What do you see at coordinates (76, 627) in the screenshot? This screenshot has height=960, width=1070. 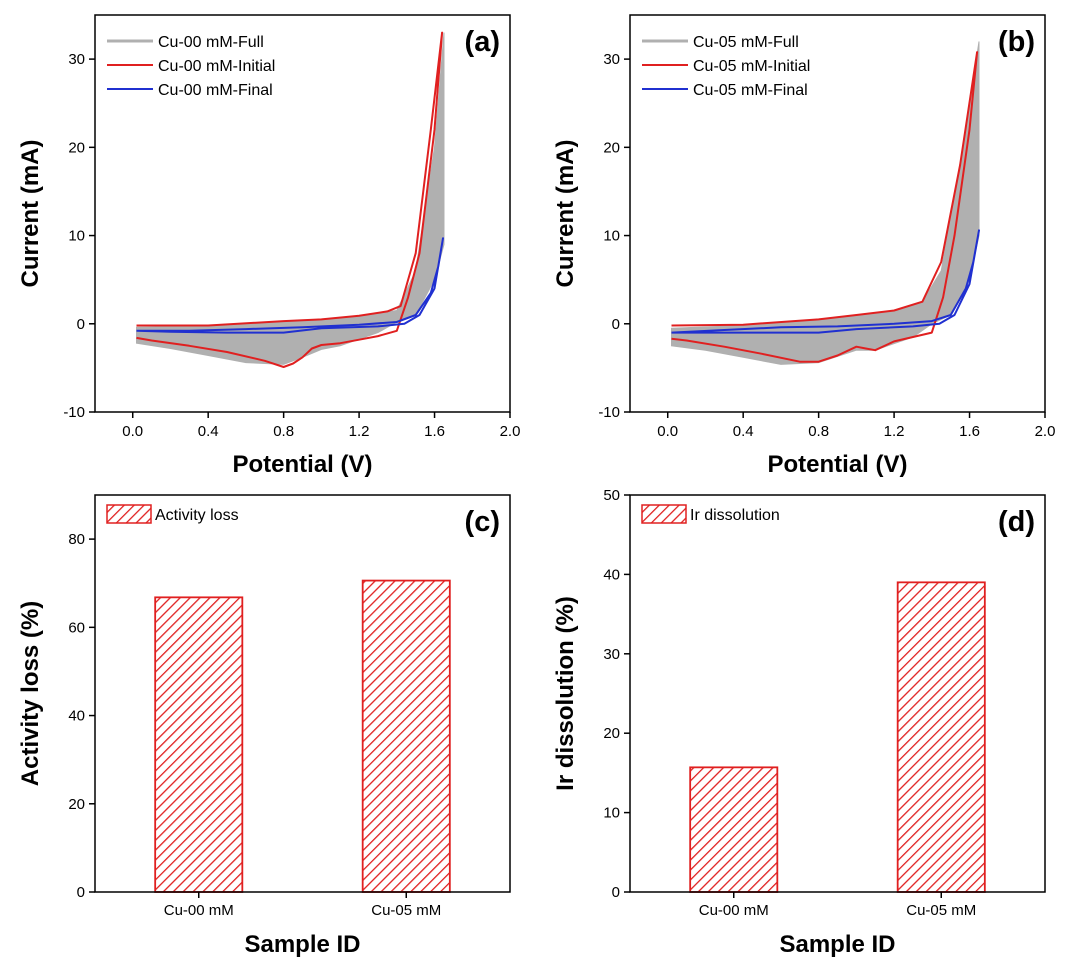 I see `y-tick-label: 60` at bounding box center [76, 627].